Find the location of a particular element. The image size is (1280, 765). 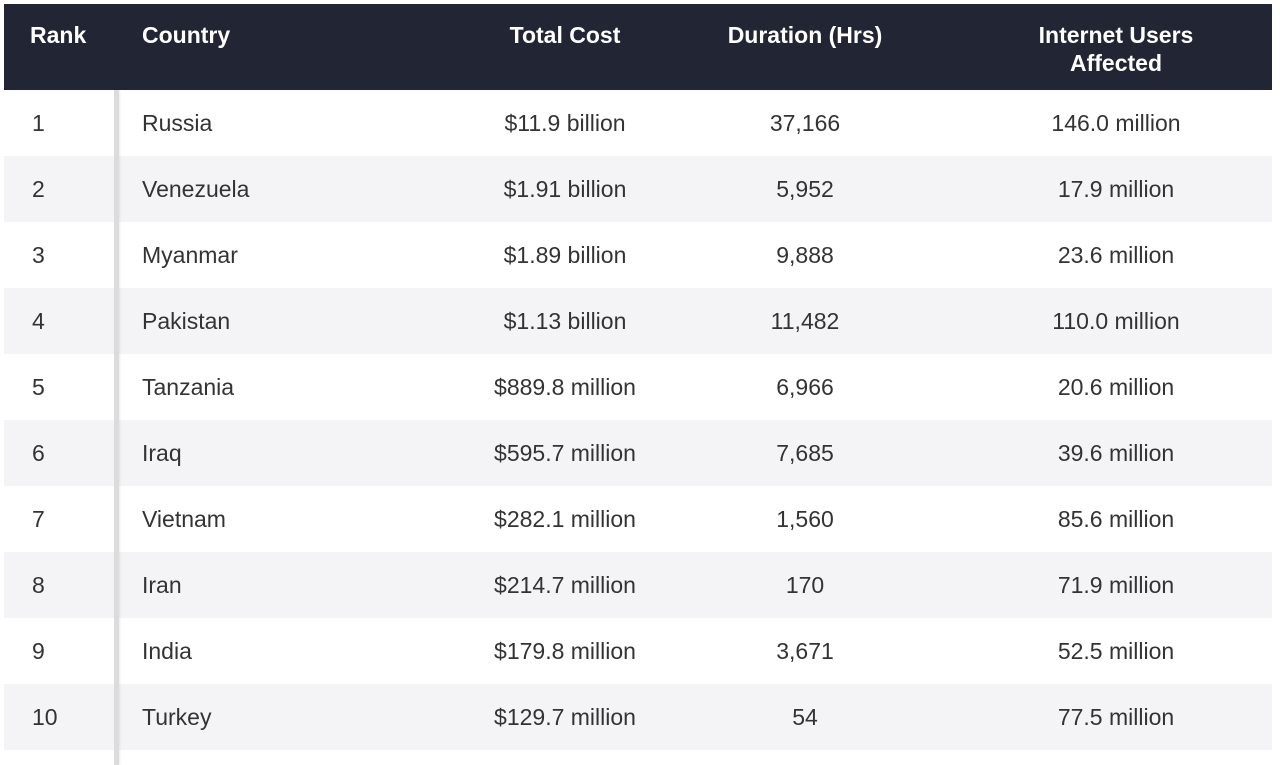

header-internet-users-affected-label: Internet Users Affected is located at coordinates (1116, 49).